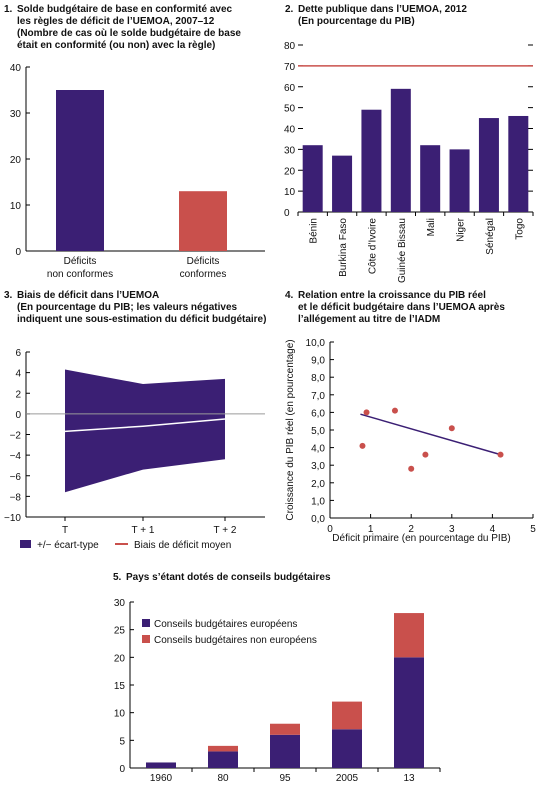  What do you see at coordinates (290, 192) in the screenshot?
I see `y-tick-label: 10` at bounding box center [290, 192].